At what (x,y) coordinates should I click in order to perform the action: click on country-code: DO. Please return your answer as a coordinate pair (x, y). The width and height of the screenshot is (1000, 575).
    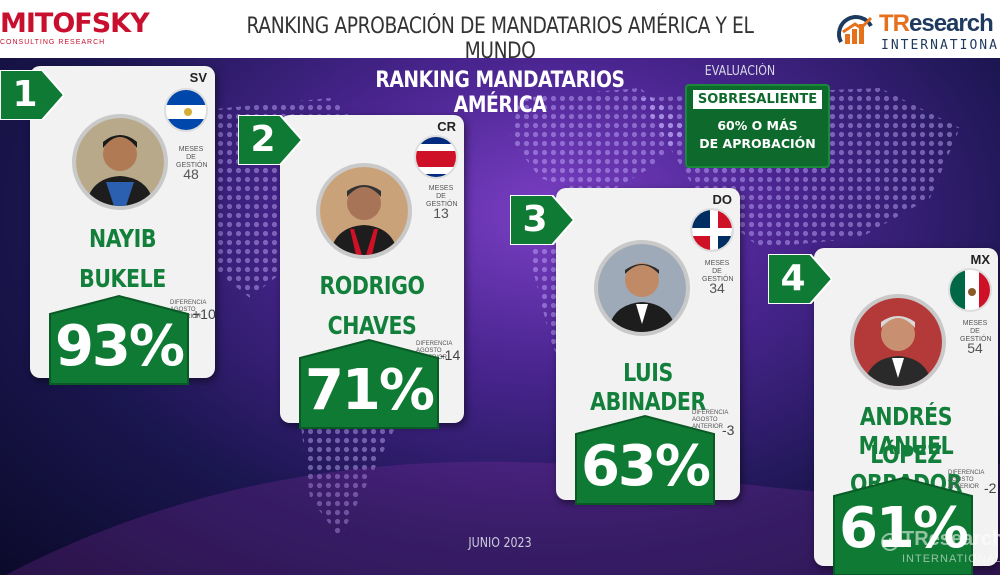
    Looking at the image, I should click on (722, 199).